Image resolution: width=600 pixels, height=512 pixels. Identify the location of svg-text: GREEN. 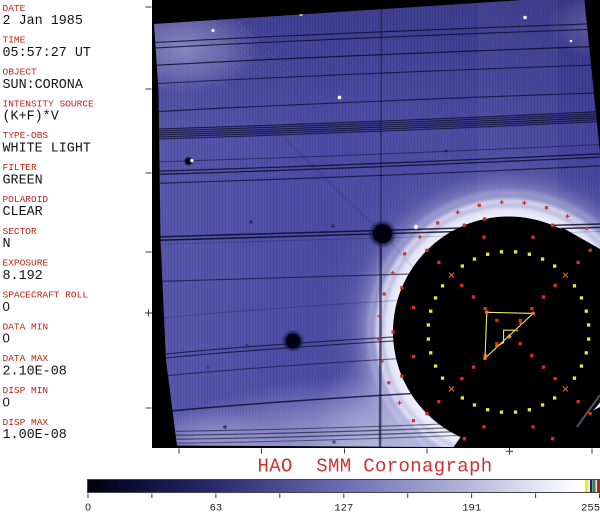
(23, 180).